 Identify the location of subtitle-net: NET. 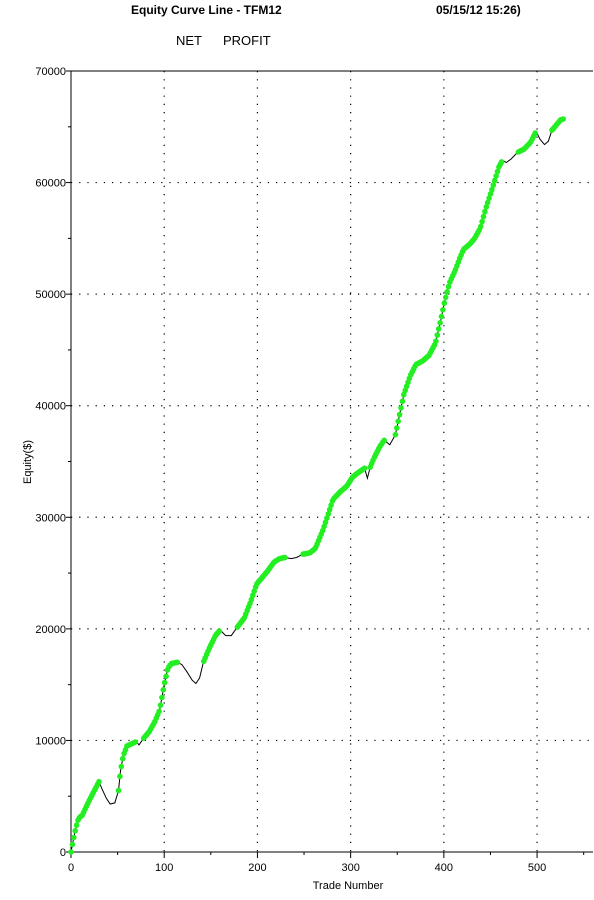
(189, 40).